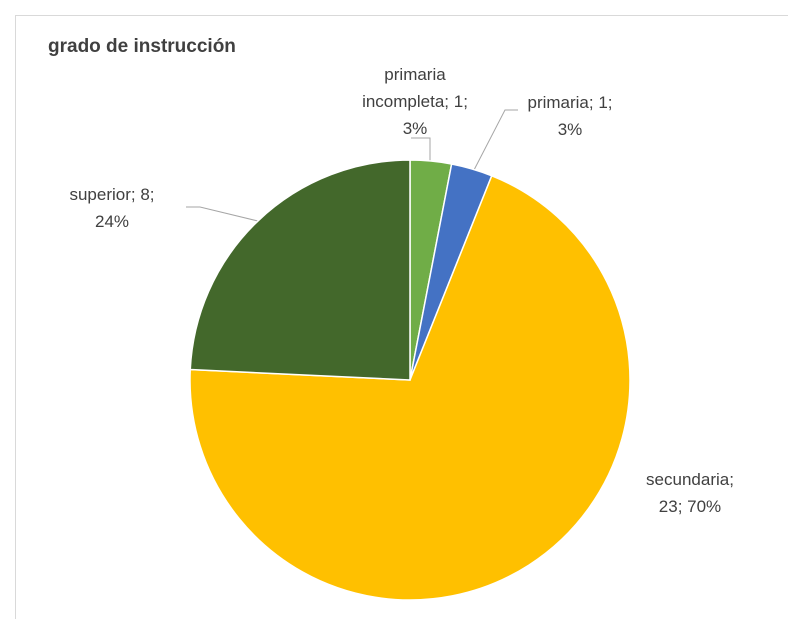 The height and width of the screenshot is (619, 788). I want to click on data-label: primaria incompleta; 1; 3%, so click(415, 101).